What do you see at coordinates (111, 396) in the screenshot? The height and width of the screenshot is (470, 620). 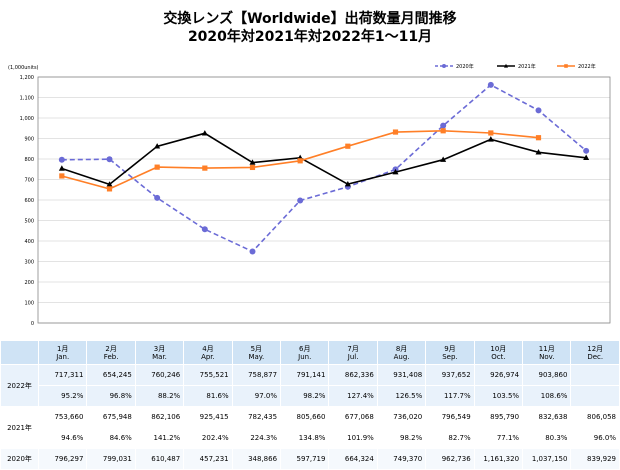 I see `ratio-cell: 96.8%` at bounding box center [111, 396].